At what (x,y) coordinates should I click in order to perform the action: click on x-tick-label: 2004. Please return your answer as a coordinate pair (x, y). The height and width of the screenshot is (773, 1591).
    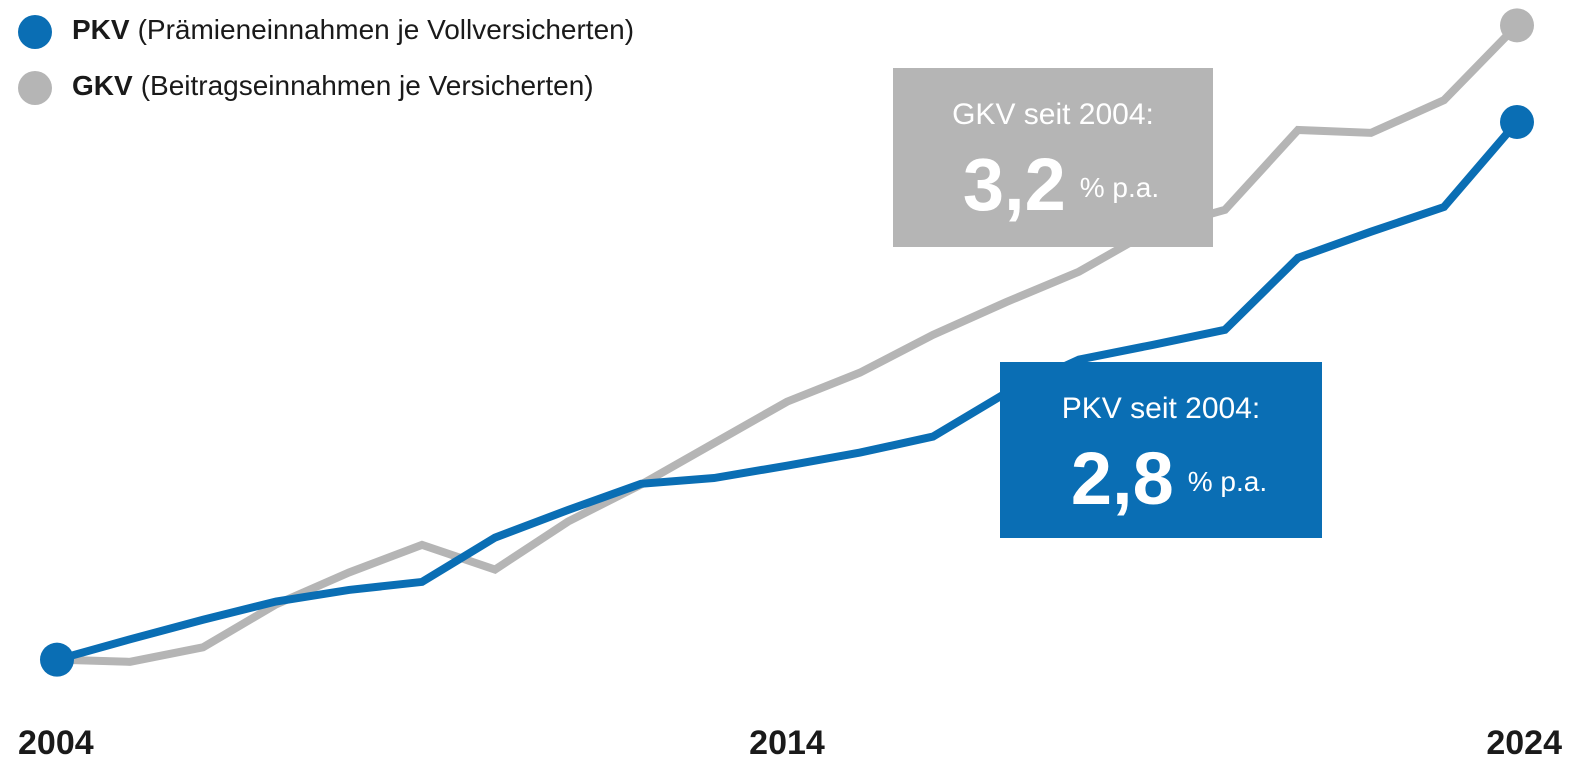
    Looking at the image, I should click on (56, 743).